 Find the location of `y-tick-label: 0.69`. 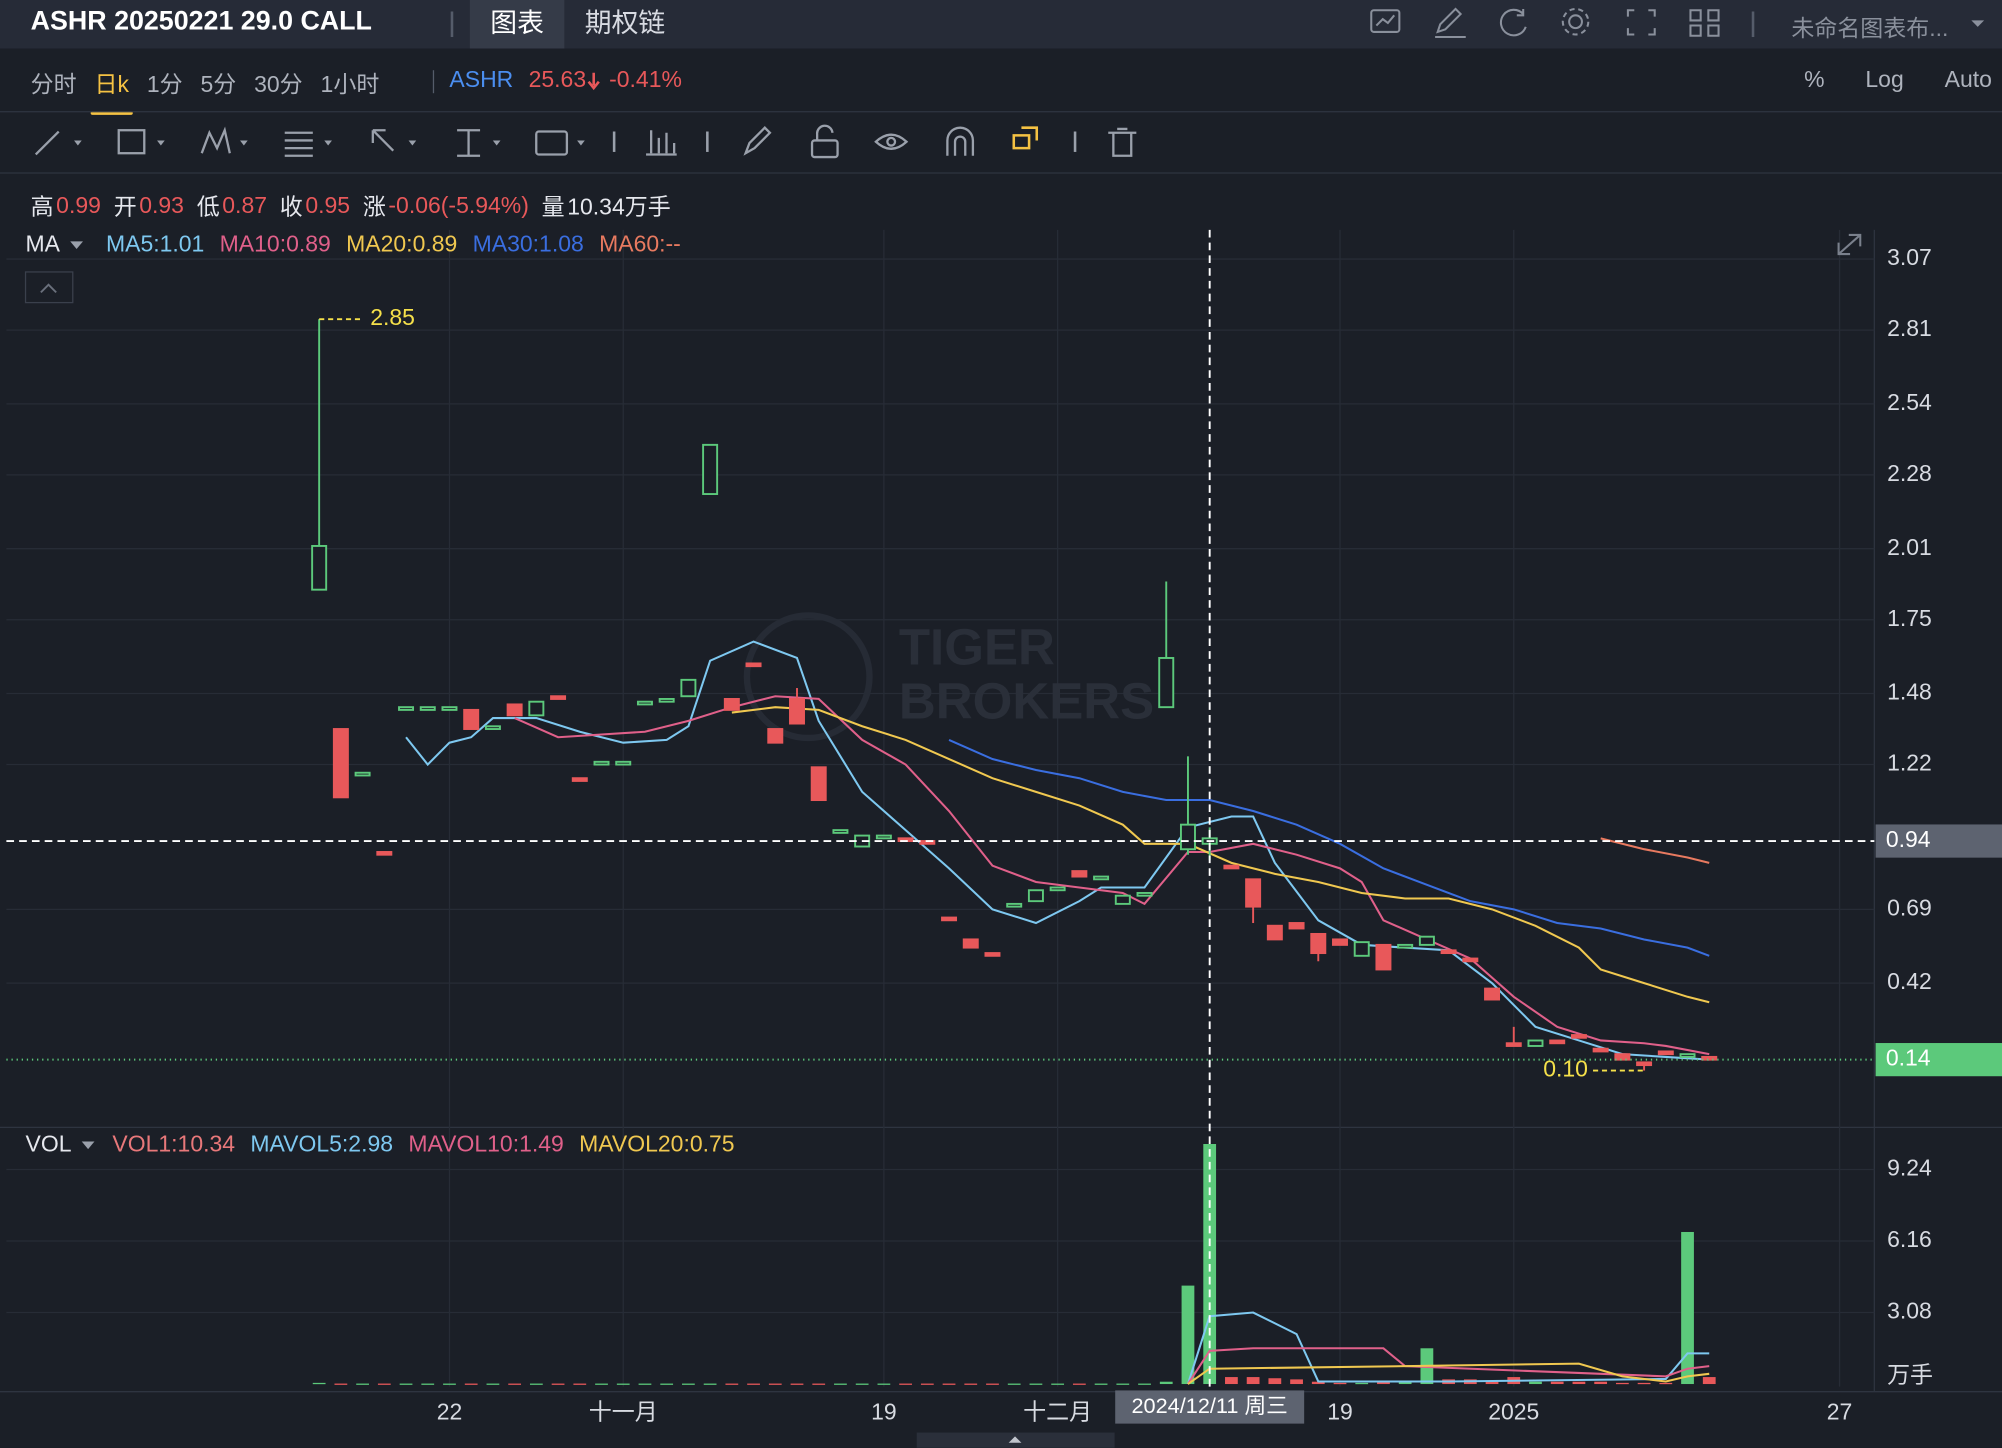

y-tick-label: 0.69 is located at coordinates (1909, 907).